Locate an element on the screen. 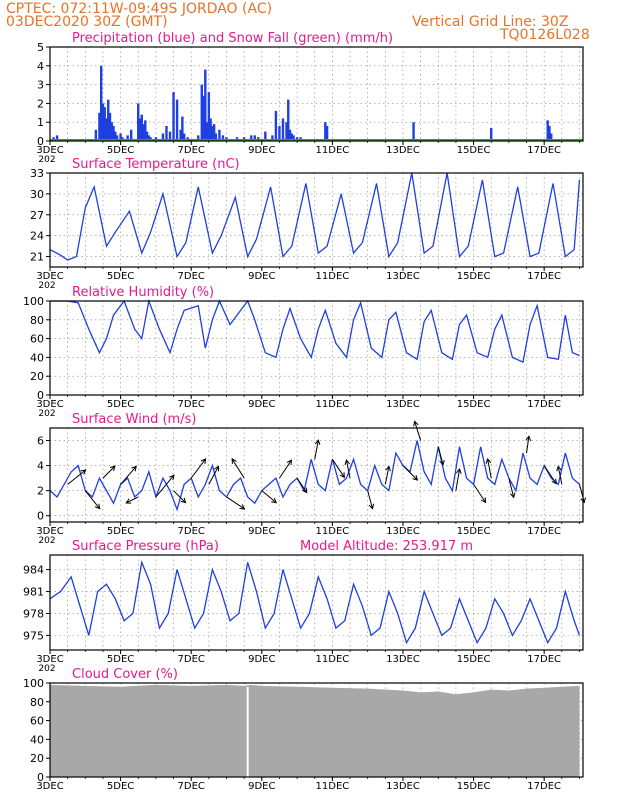 This screenshot has height=800, width=618. y-tick-label: 984 is located at coordinates (33, 570).